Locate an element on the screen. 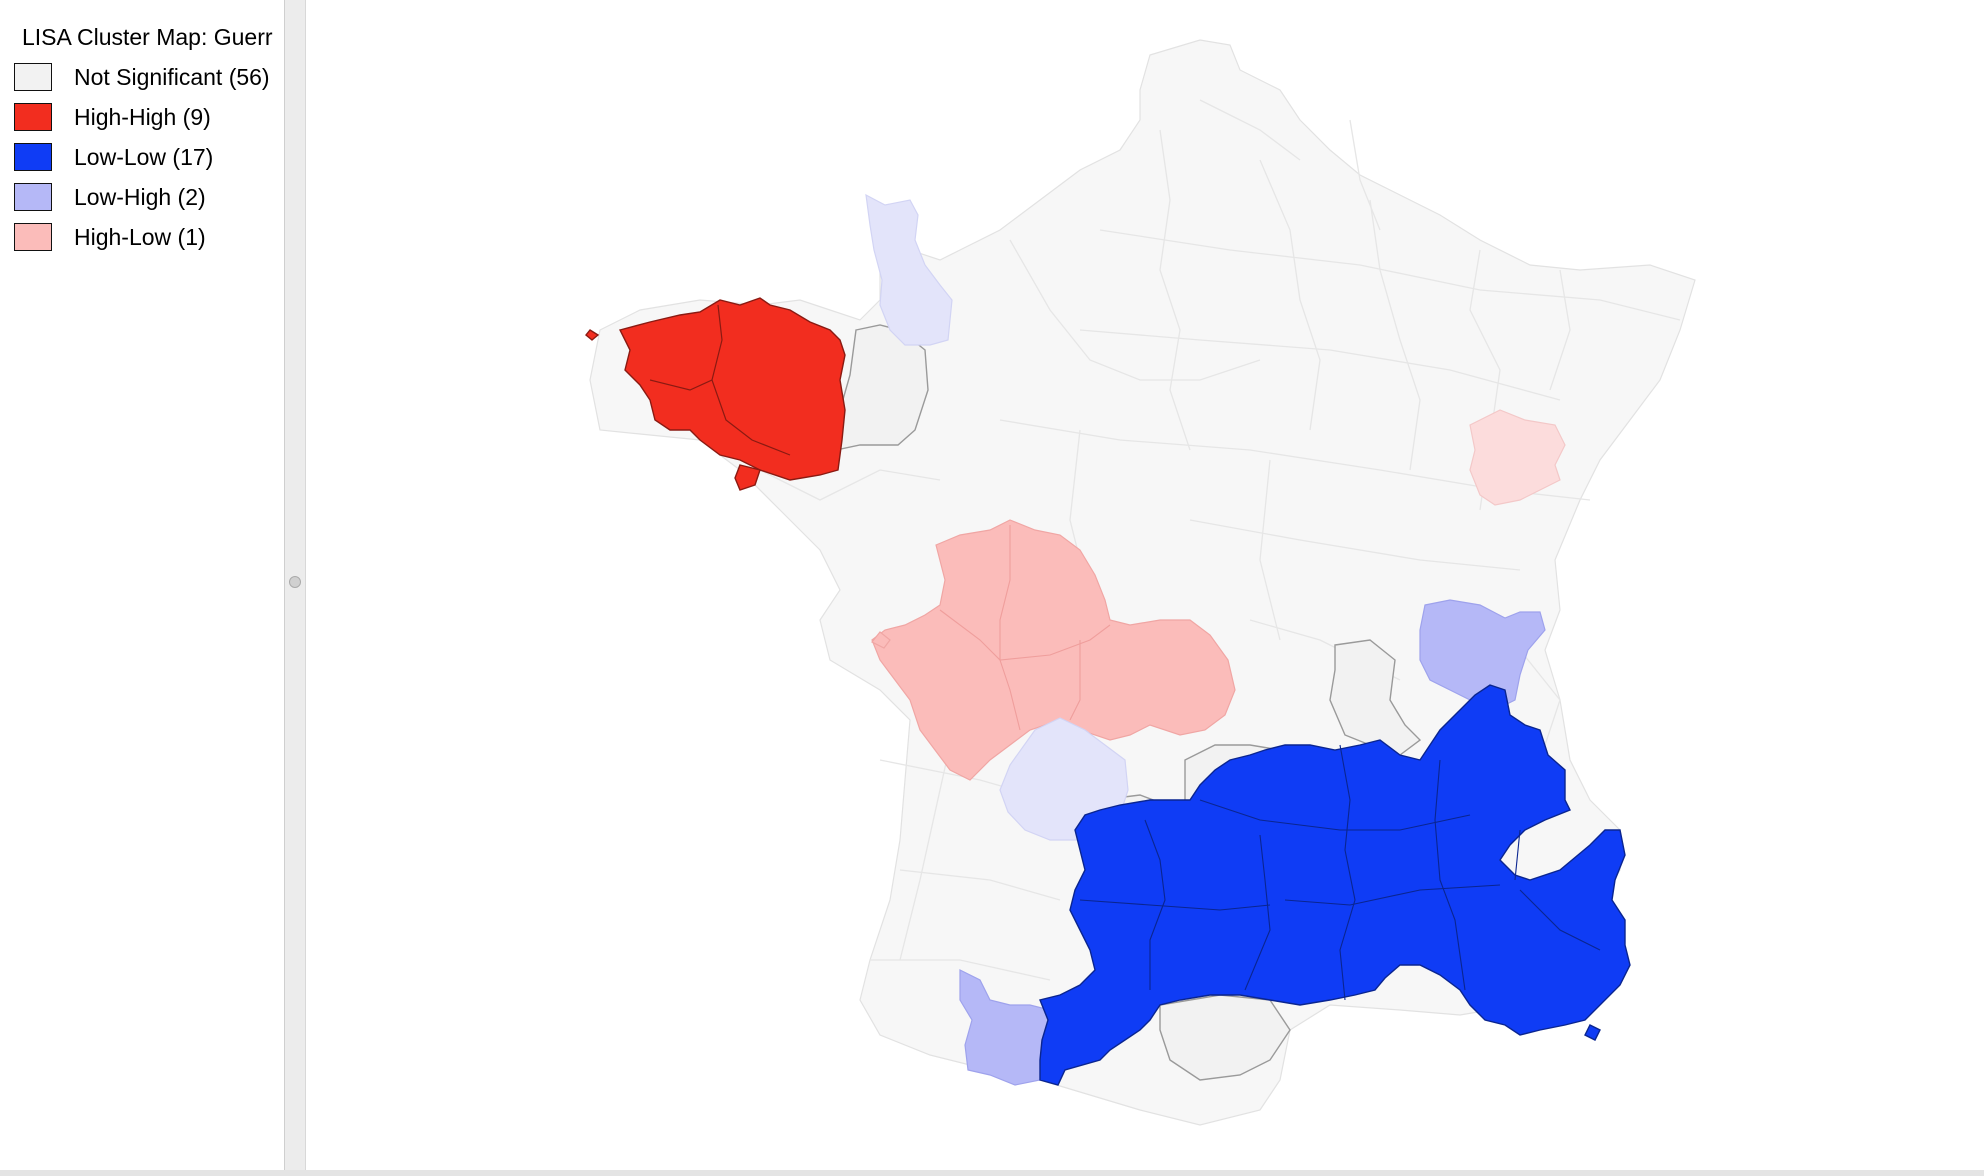 Image resolution: width=1984 pixels, height=1176 pixels. legend-swatch-high-low is located at coordinates (33, 237).